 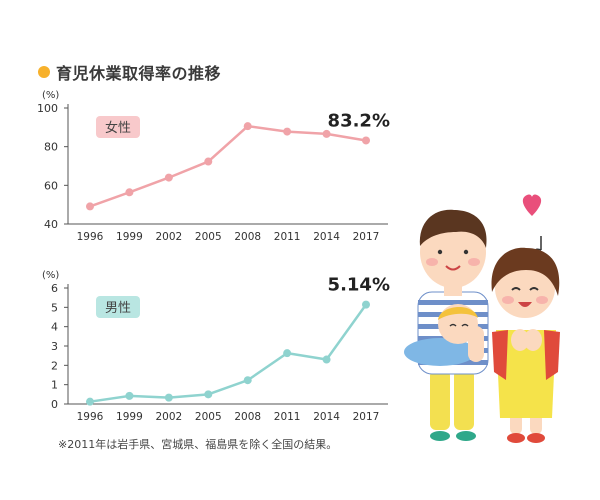 I want to click on y-tick-label: 40, so click(x=51, y=224).